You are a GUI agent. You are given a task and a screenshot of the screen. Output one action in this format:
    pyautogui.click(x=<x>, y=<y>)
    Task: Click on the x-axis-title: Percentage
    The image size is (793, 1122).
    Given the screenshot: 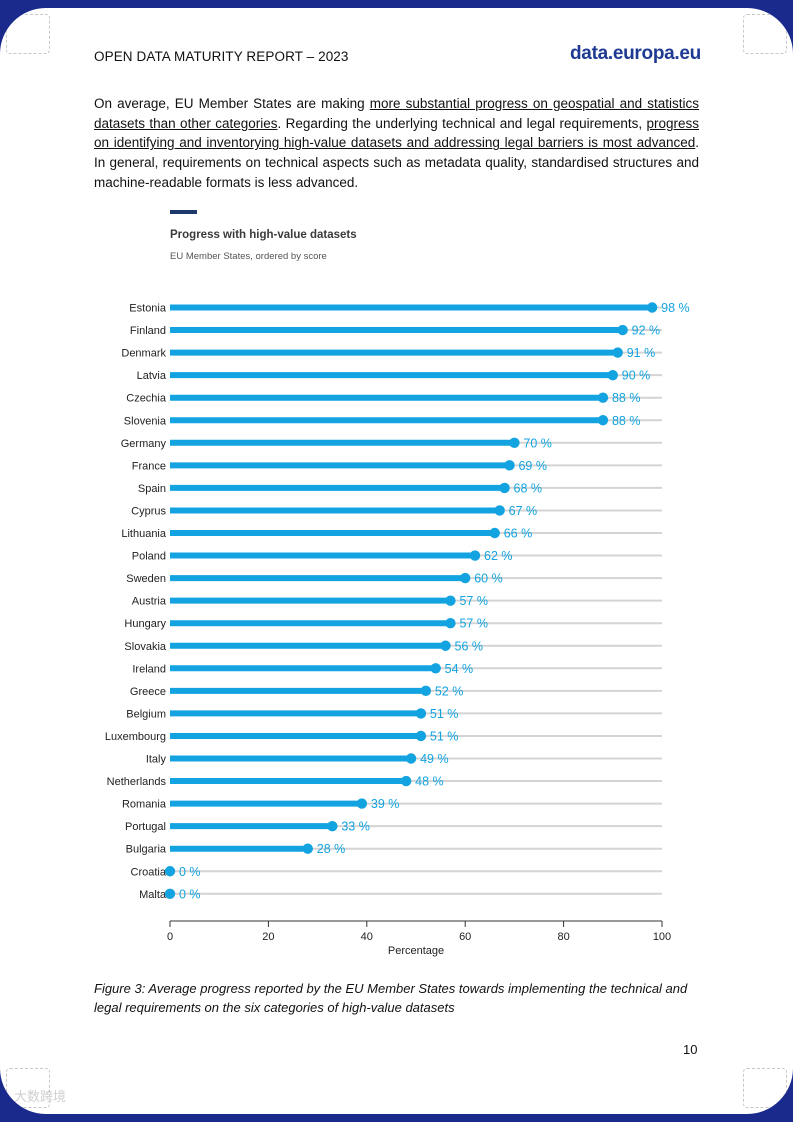 What is the action you would take?
    pyautogui.click(x=416, y=951)
    